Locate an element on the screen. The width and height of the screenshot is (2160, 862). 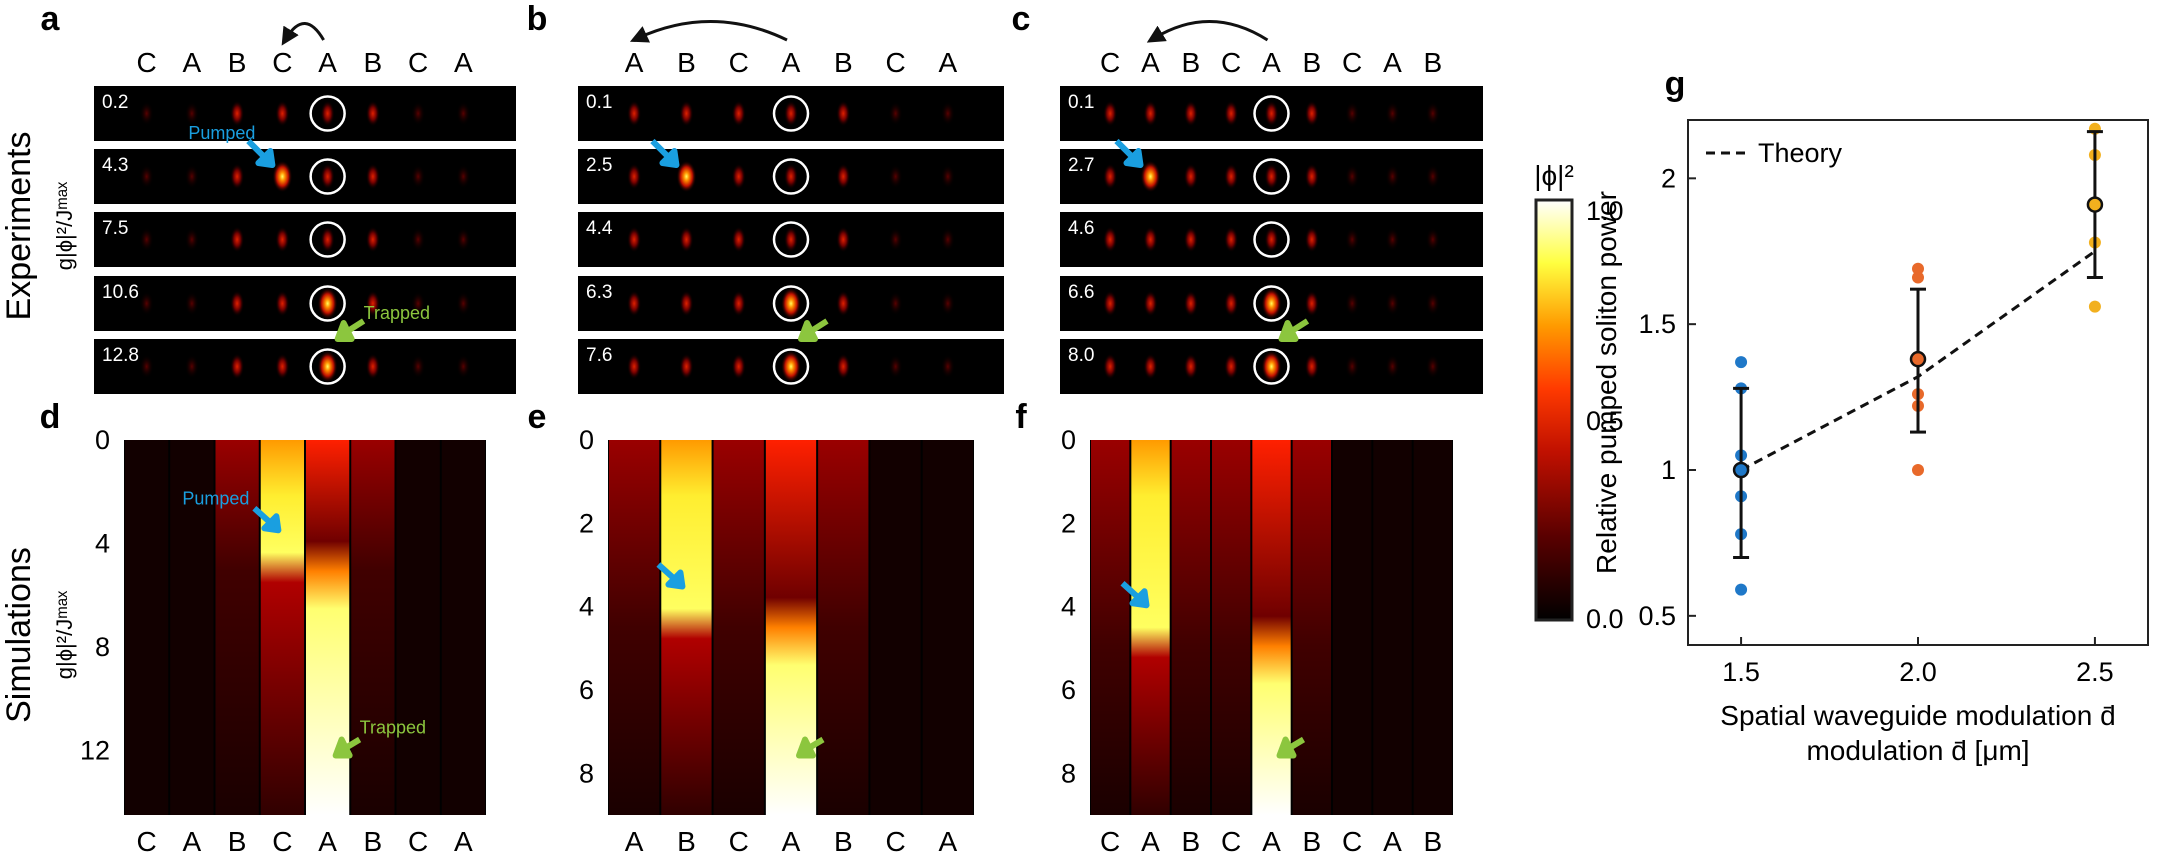
frame-time-label: 4.6 is located at coordinates (1081, 228).